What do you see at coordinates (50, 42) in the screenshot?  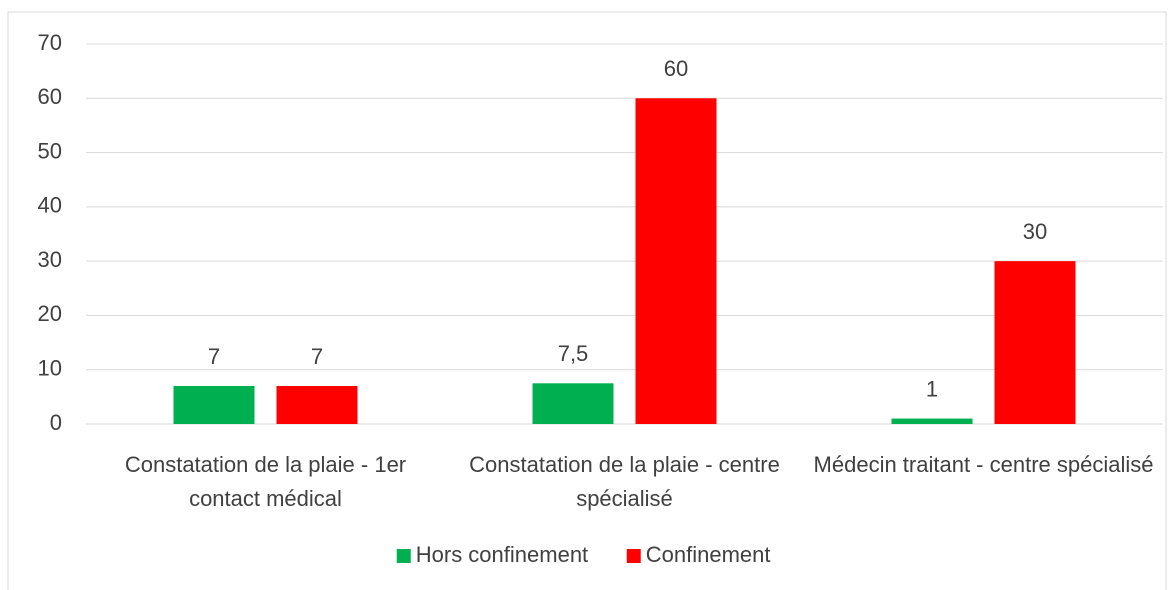 I see `y-tick-label: 70` at bounding box center [50, 42].